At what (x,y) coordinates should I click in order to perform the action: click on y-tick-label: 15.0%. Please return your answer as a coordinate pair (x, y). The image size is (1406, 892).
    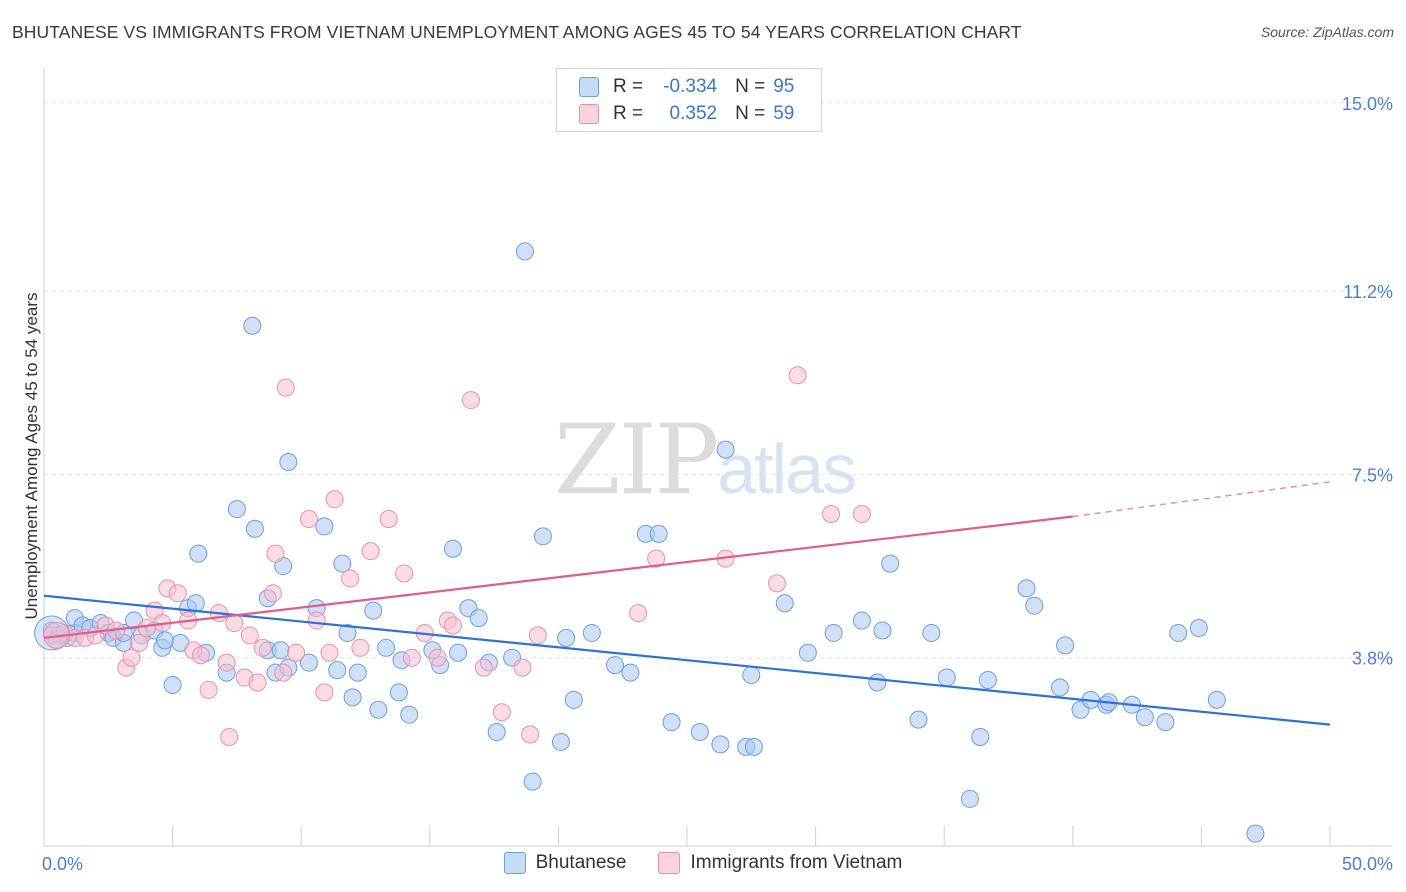
    Looking at the image, I should click on (1367, 104).